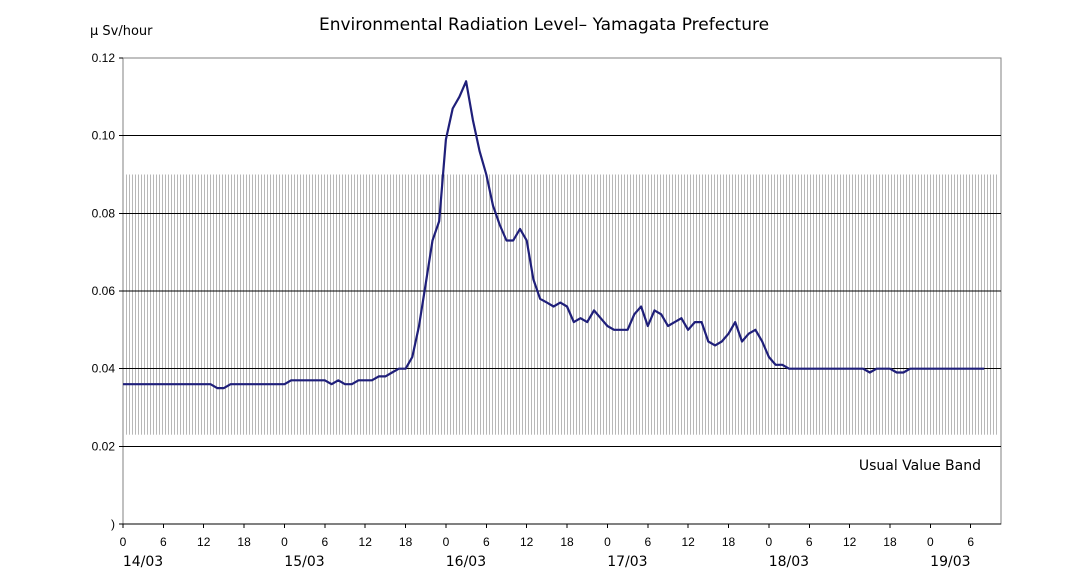 The height and width of the screenshot is (579, 1090). What do you see at coordinates (143, 562) in the screenshot?
I see `x-date-label: 14/03` at bounding box center [143, 562].